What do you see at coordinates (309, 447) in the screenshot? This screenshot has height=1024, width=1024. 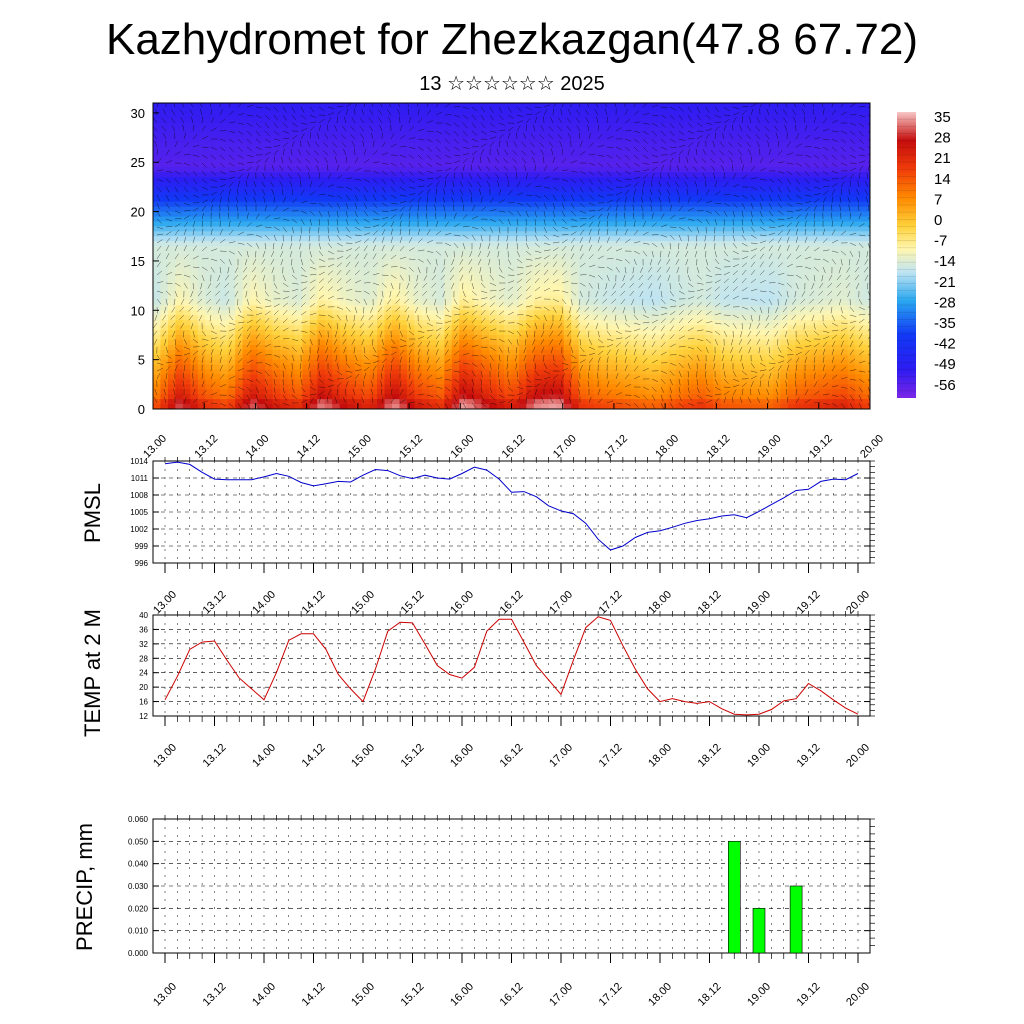 I see `cross-section-x-tick-label: 14.12` at bounding box center [309, 447].